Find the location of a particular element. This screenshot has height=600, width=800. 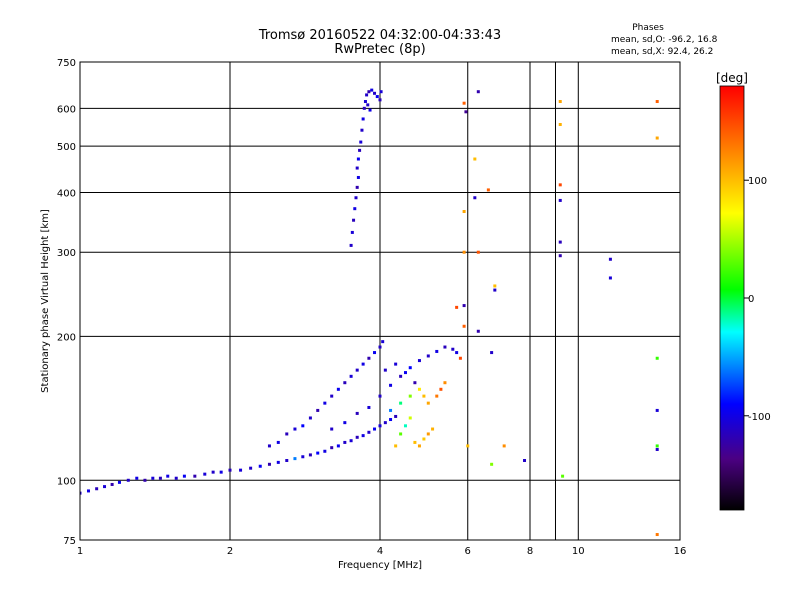

x-tick-label: 6 is located at coordinates (468, 551).